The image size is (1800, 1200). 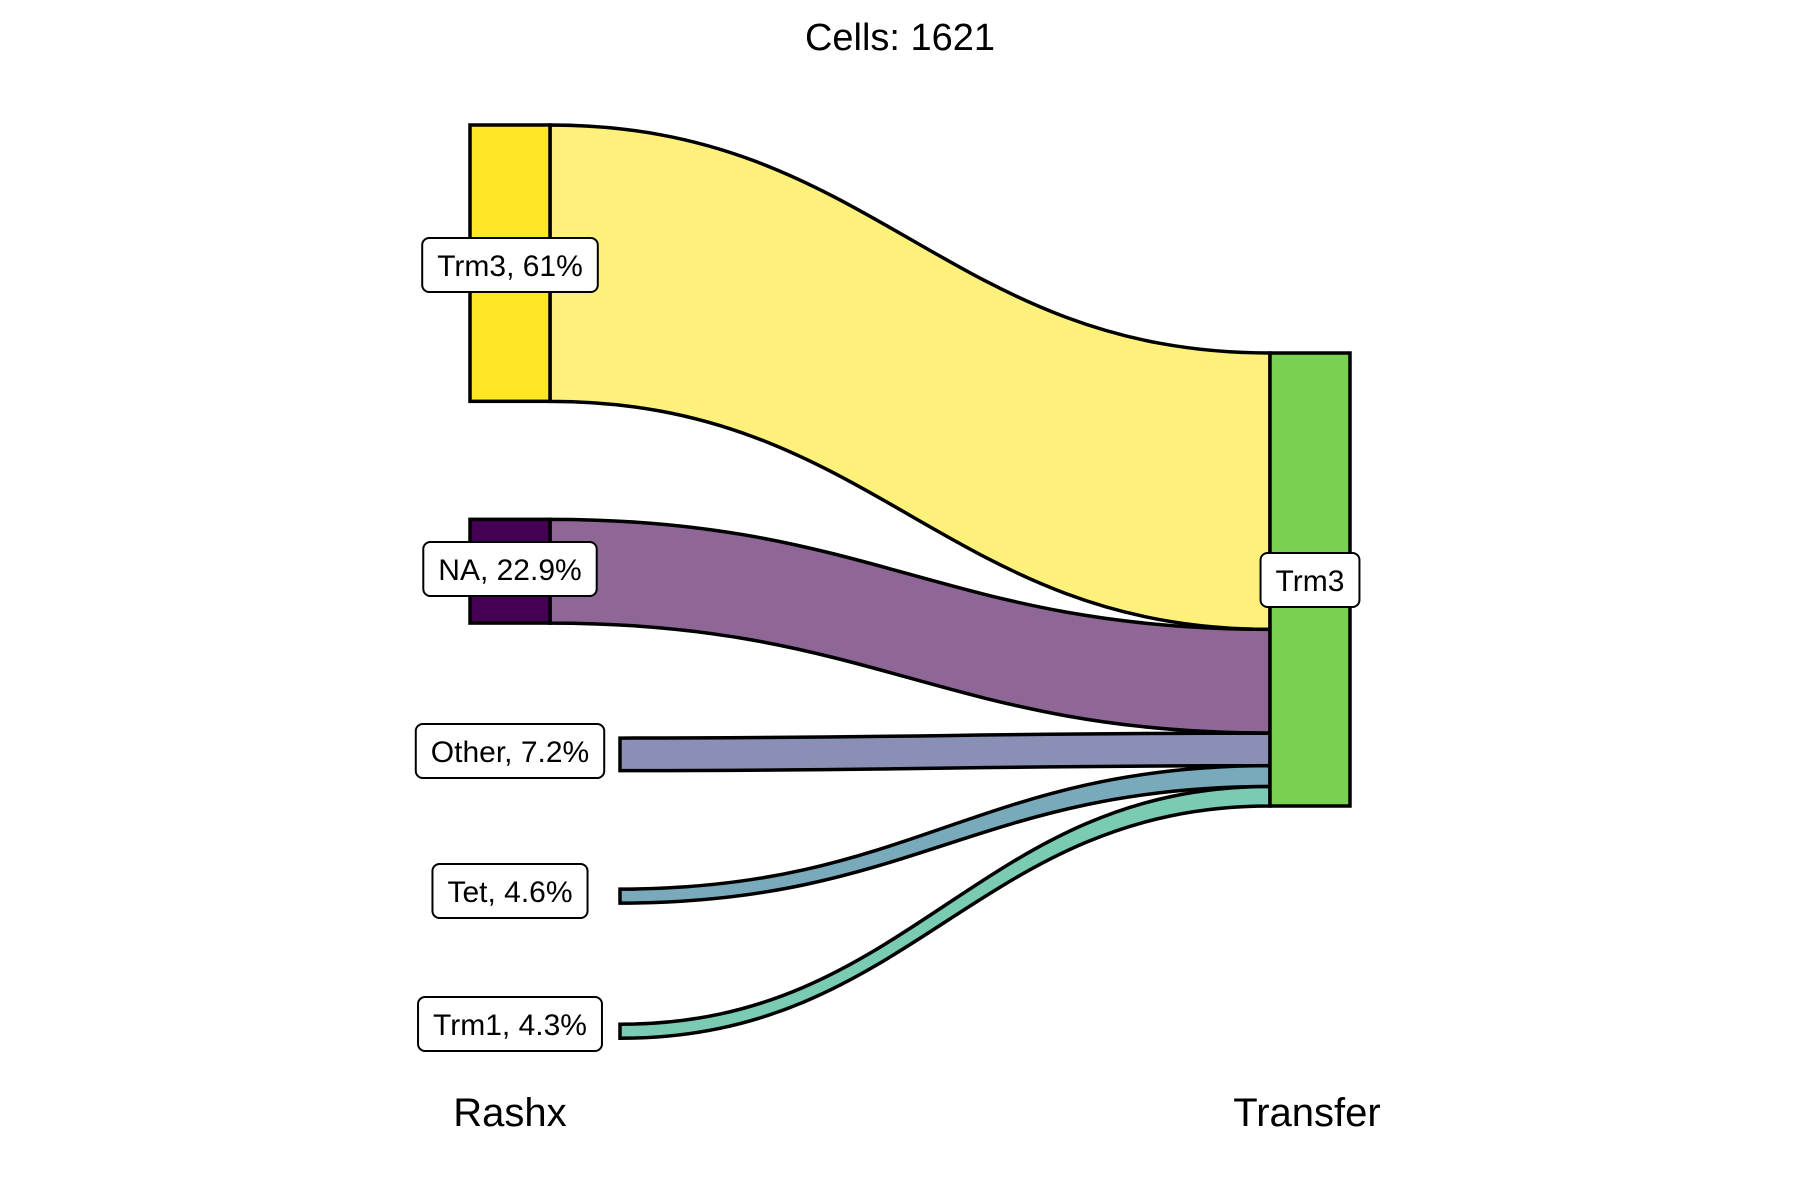 I want to click on axis-label-transfer: Transfer, so click(x=1306, y=1113).